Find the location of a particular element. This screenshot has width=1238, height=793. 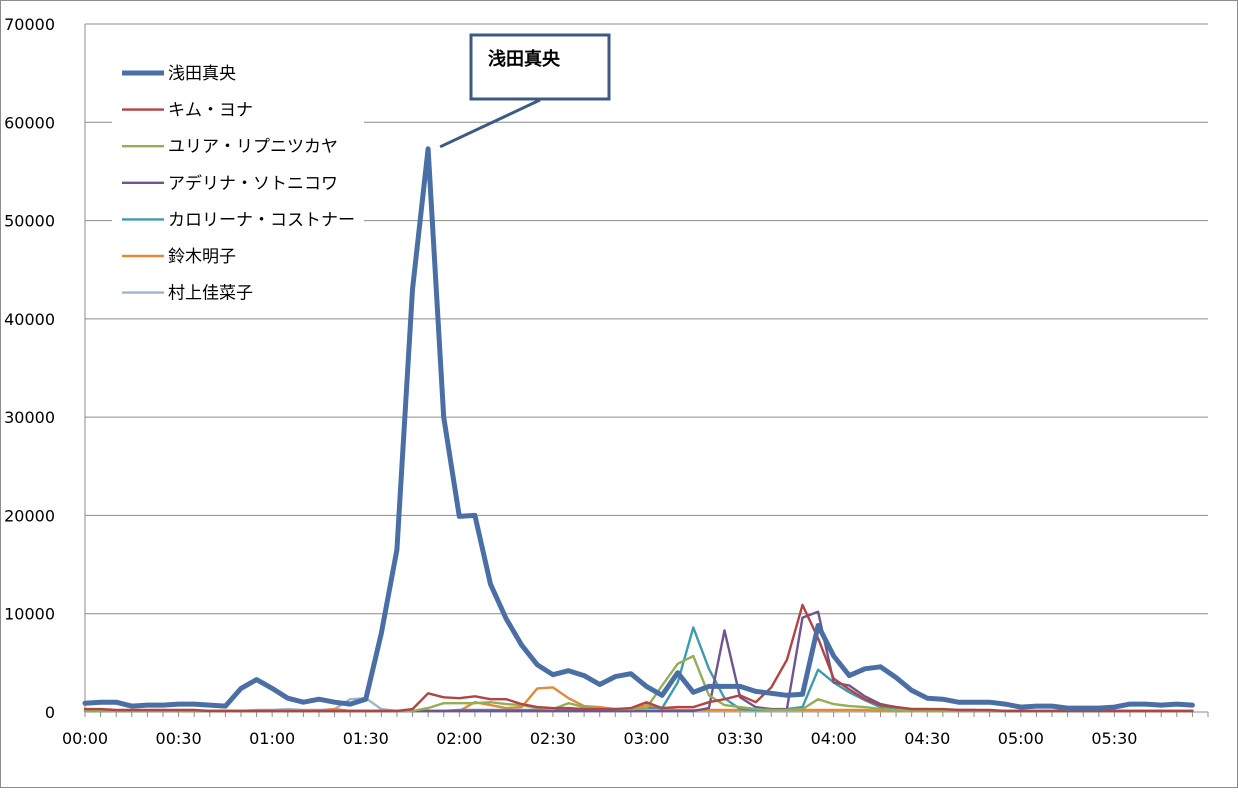

legend-box is located at coordinates (238, 180).